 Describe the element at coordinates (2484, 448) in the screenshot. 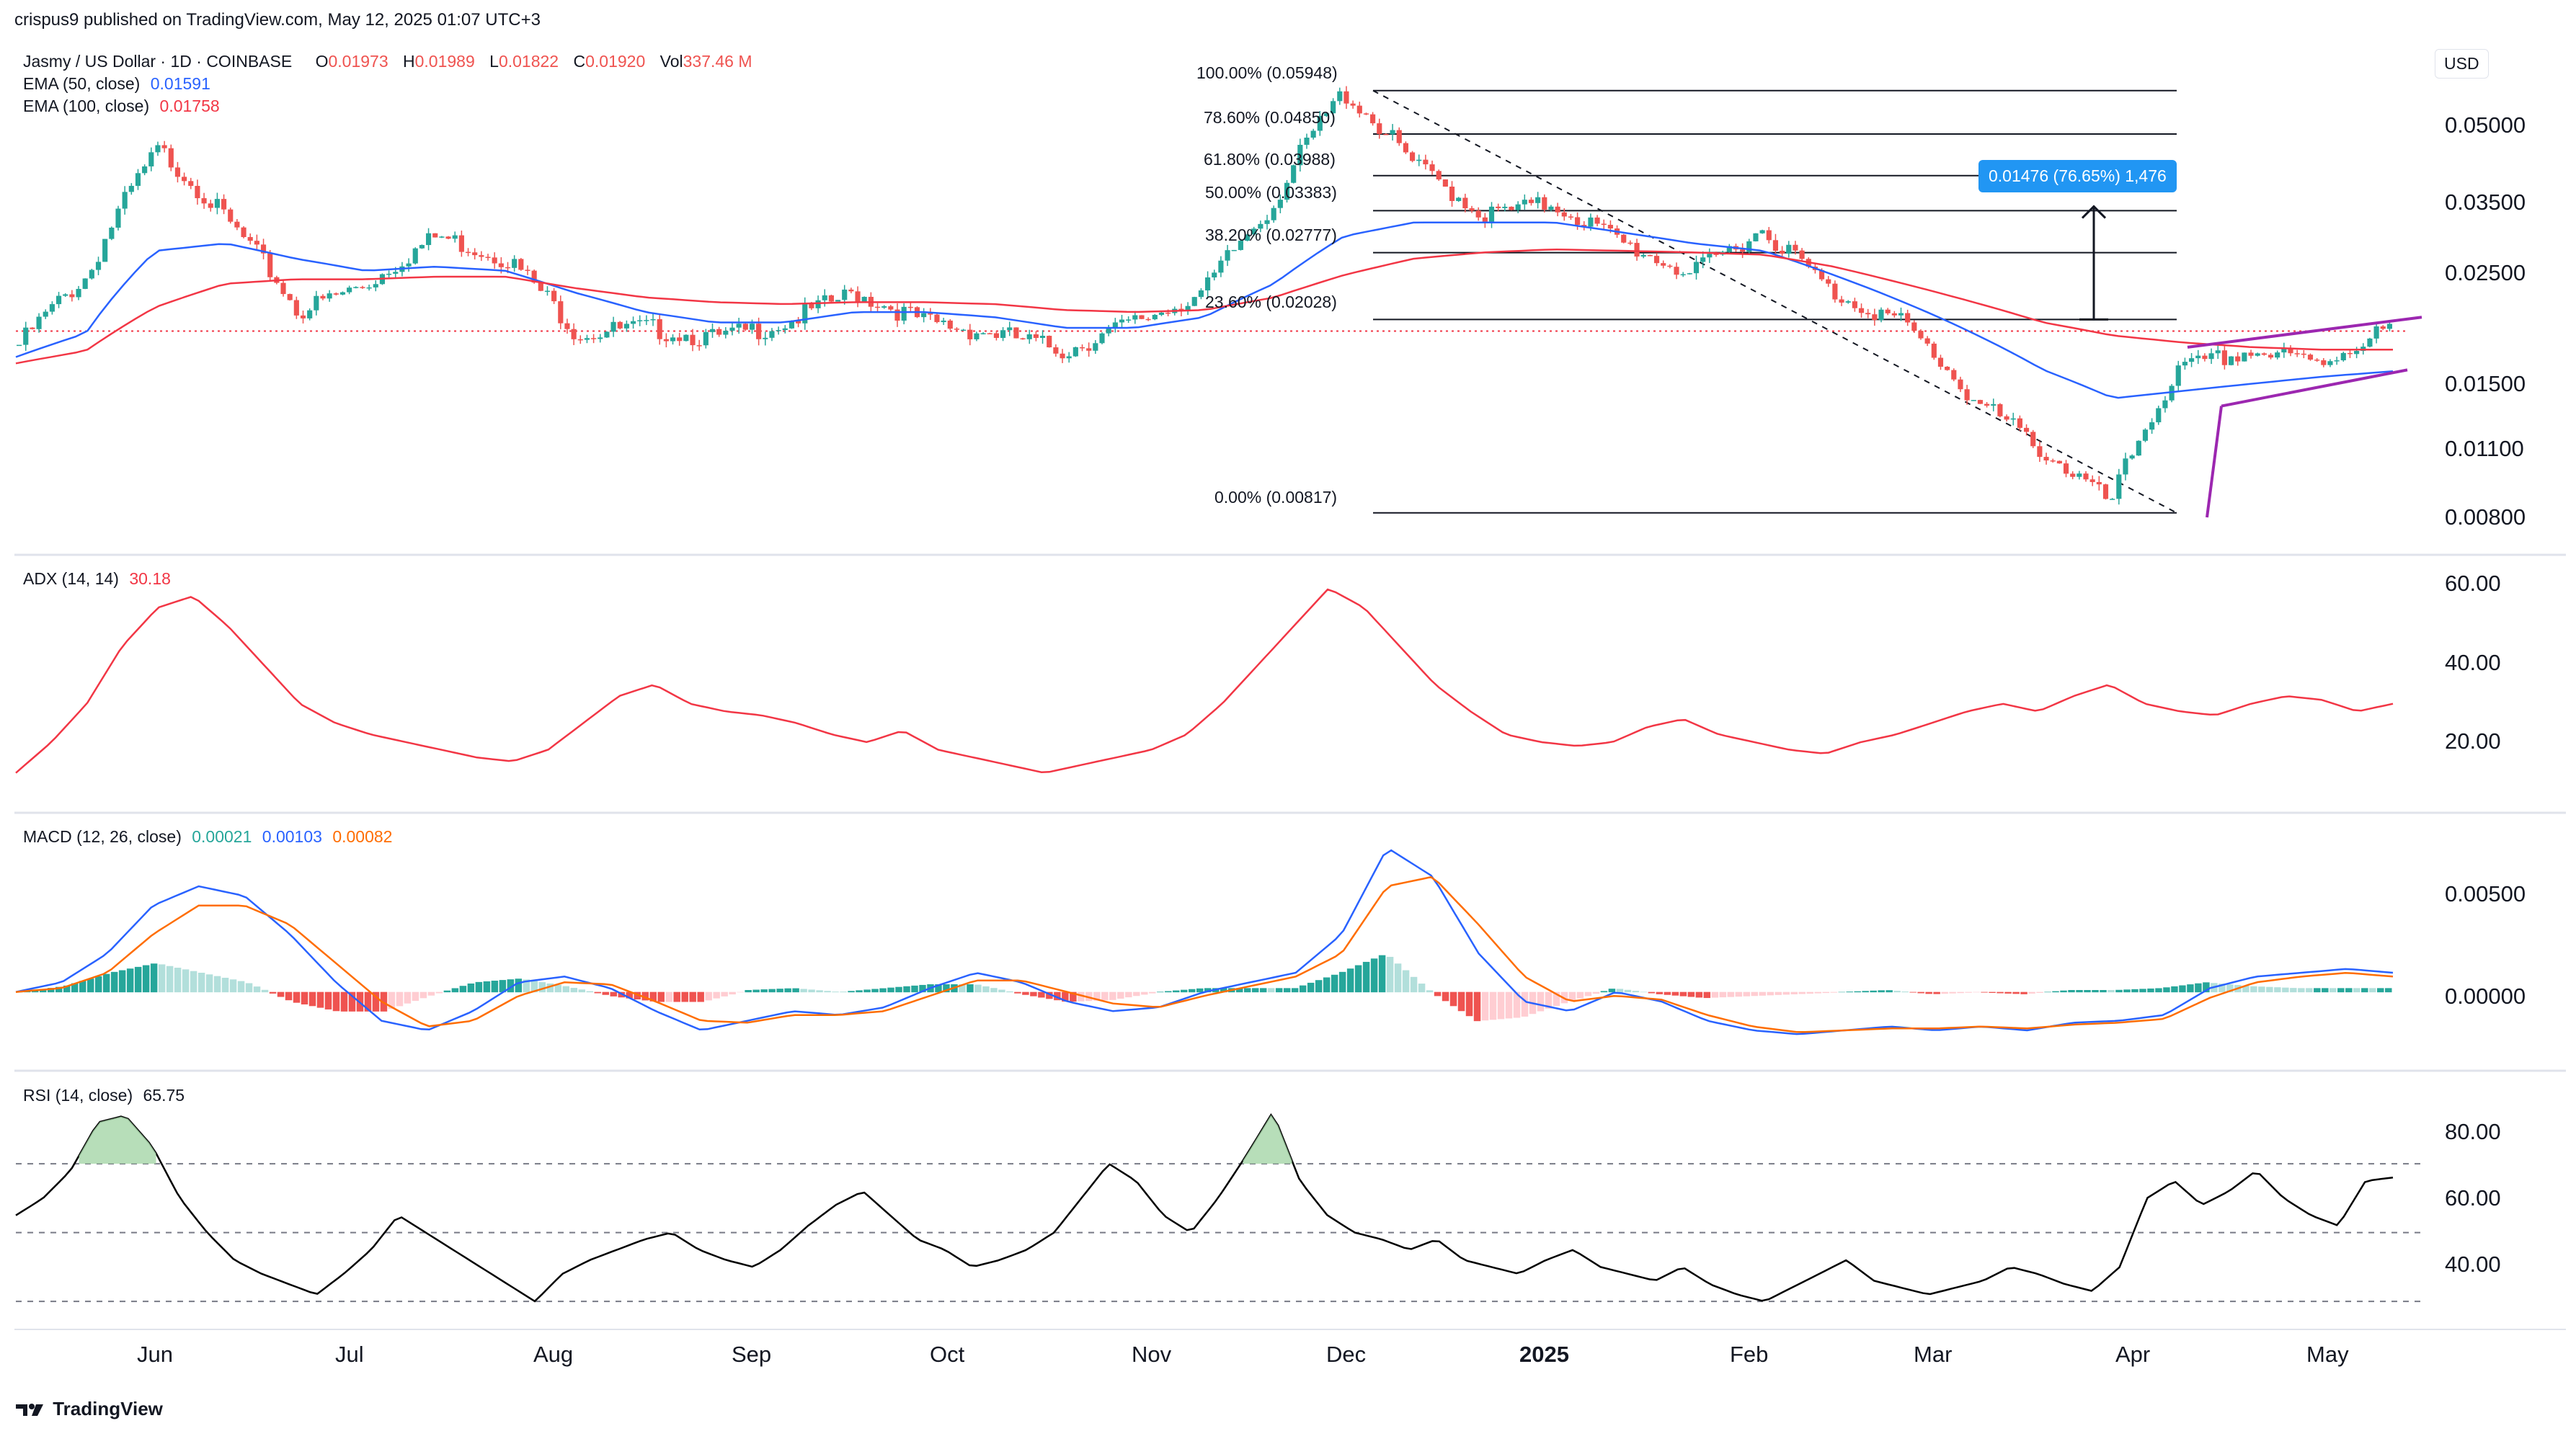

I see `price-tick: 0.01100` at that location.